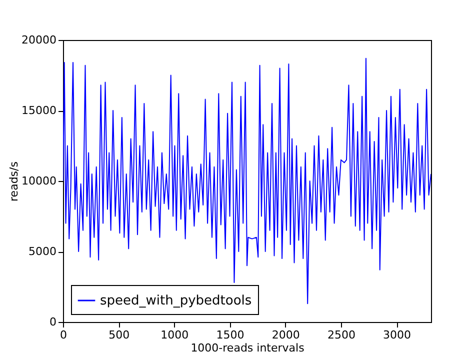  I want to click on y-tick-label: 15000, so click(39, 110).